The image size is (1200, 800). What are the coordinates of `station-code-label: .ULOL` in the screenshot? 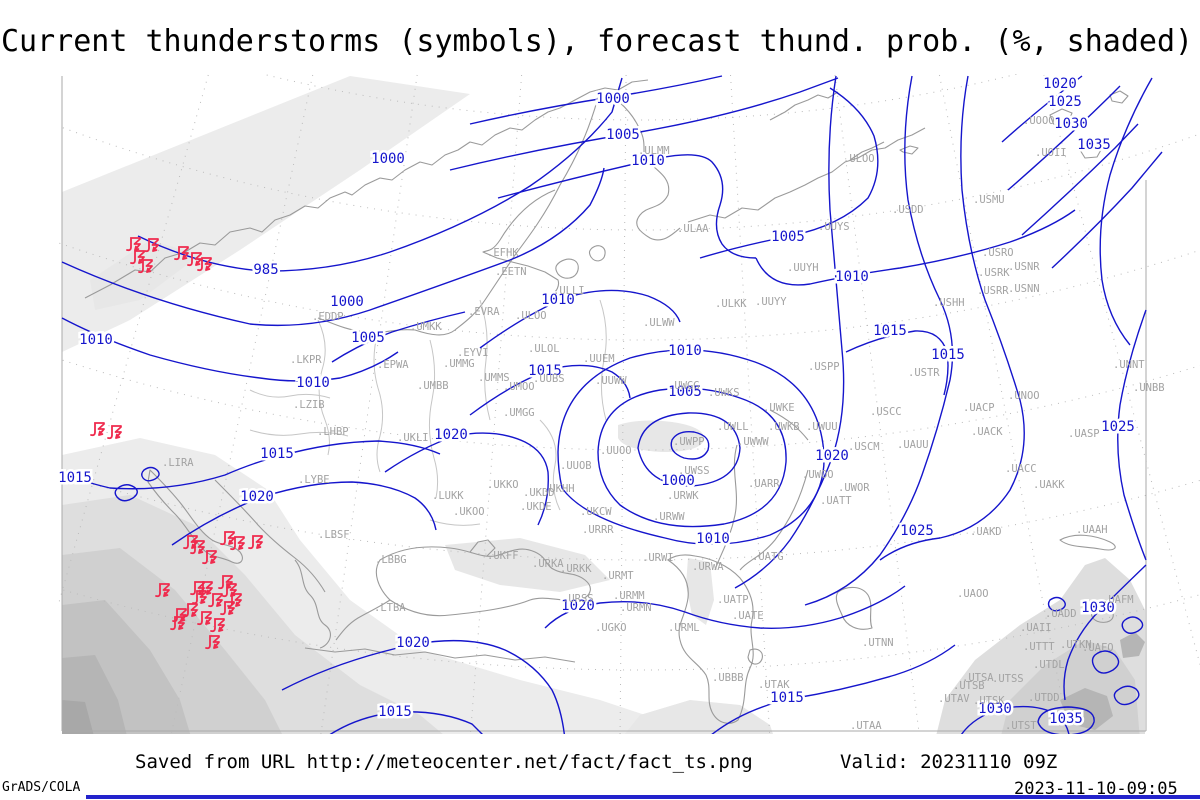 It's located at (544, 349).